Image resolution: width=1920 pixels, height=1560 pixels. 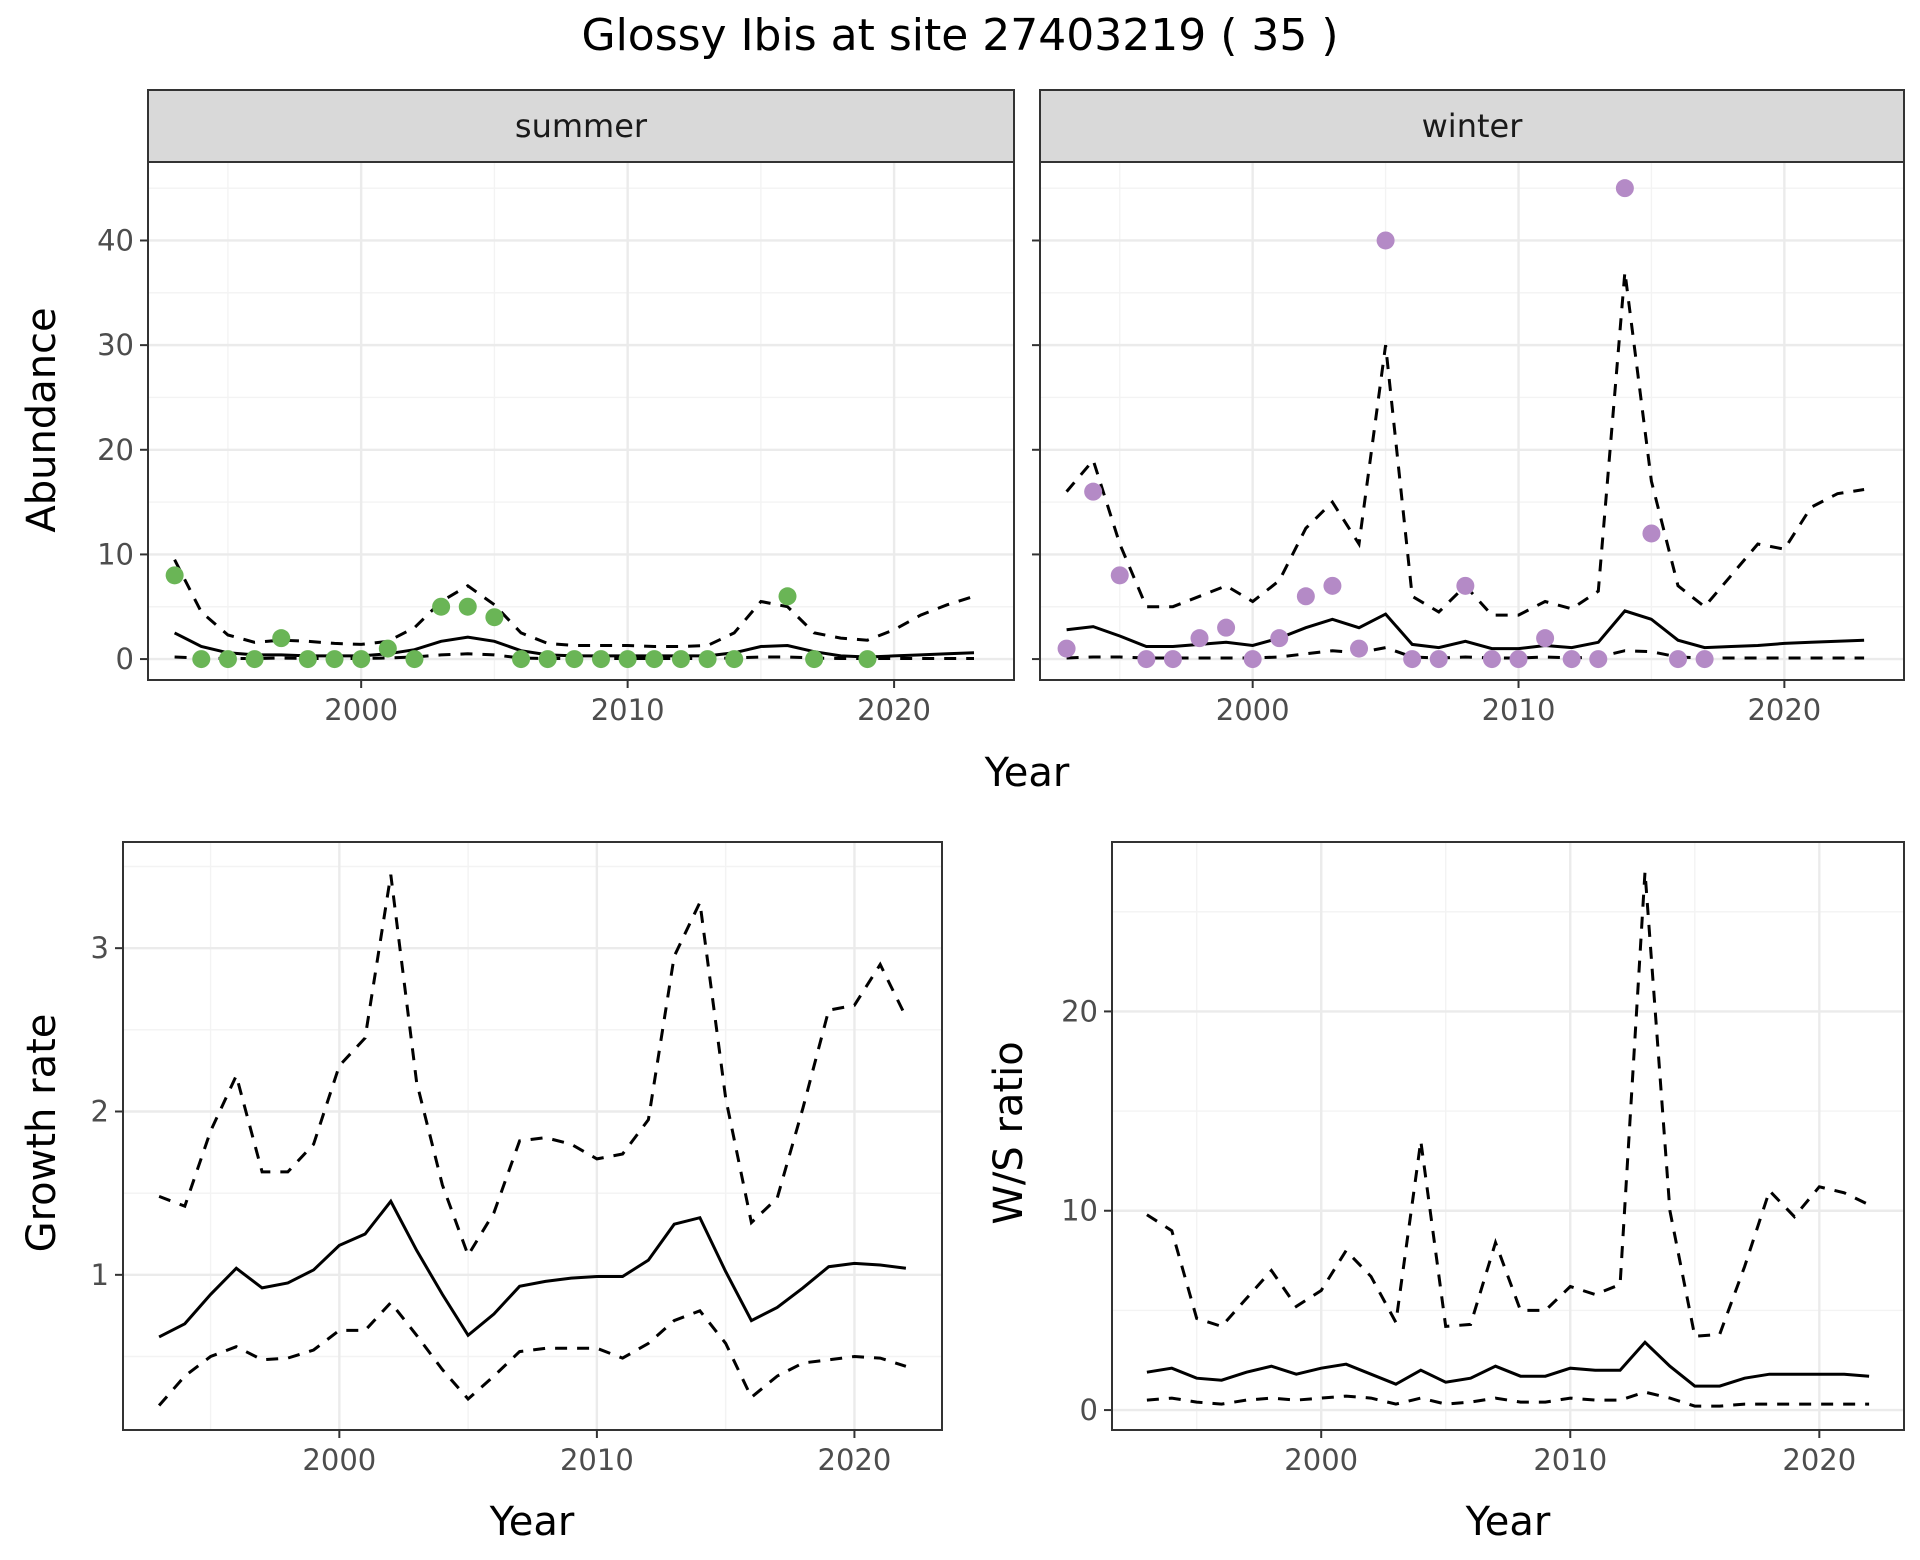 I want to click on growth-y-axis-title: Growth rate, so click(x=42, y=1133).